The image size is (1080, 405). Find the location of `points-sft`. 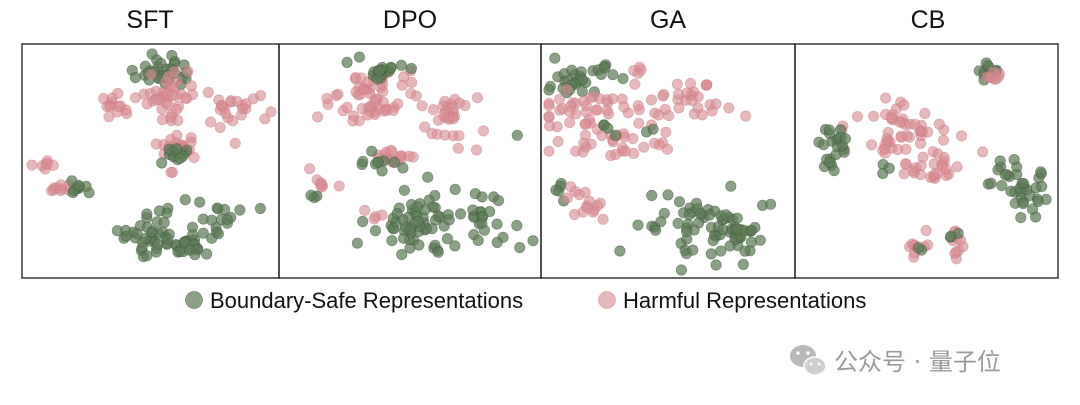

points-sft is located at coordinates (151, 155).